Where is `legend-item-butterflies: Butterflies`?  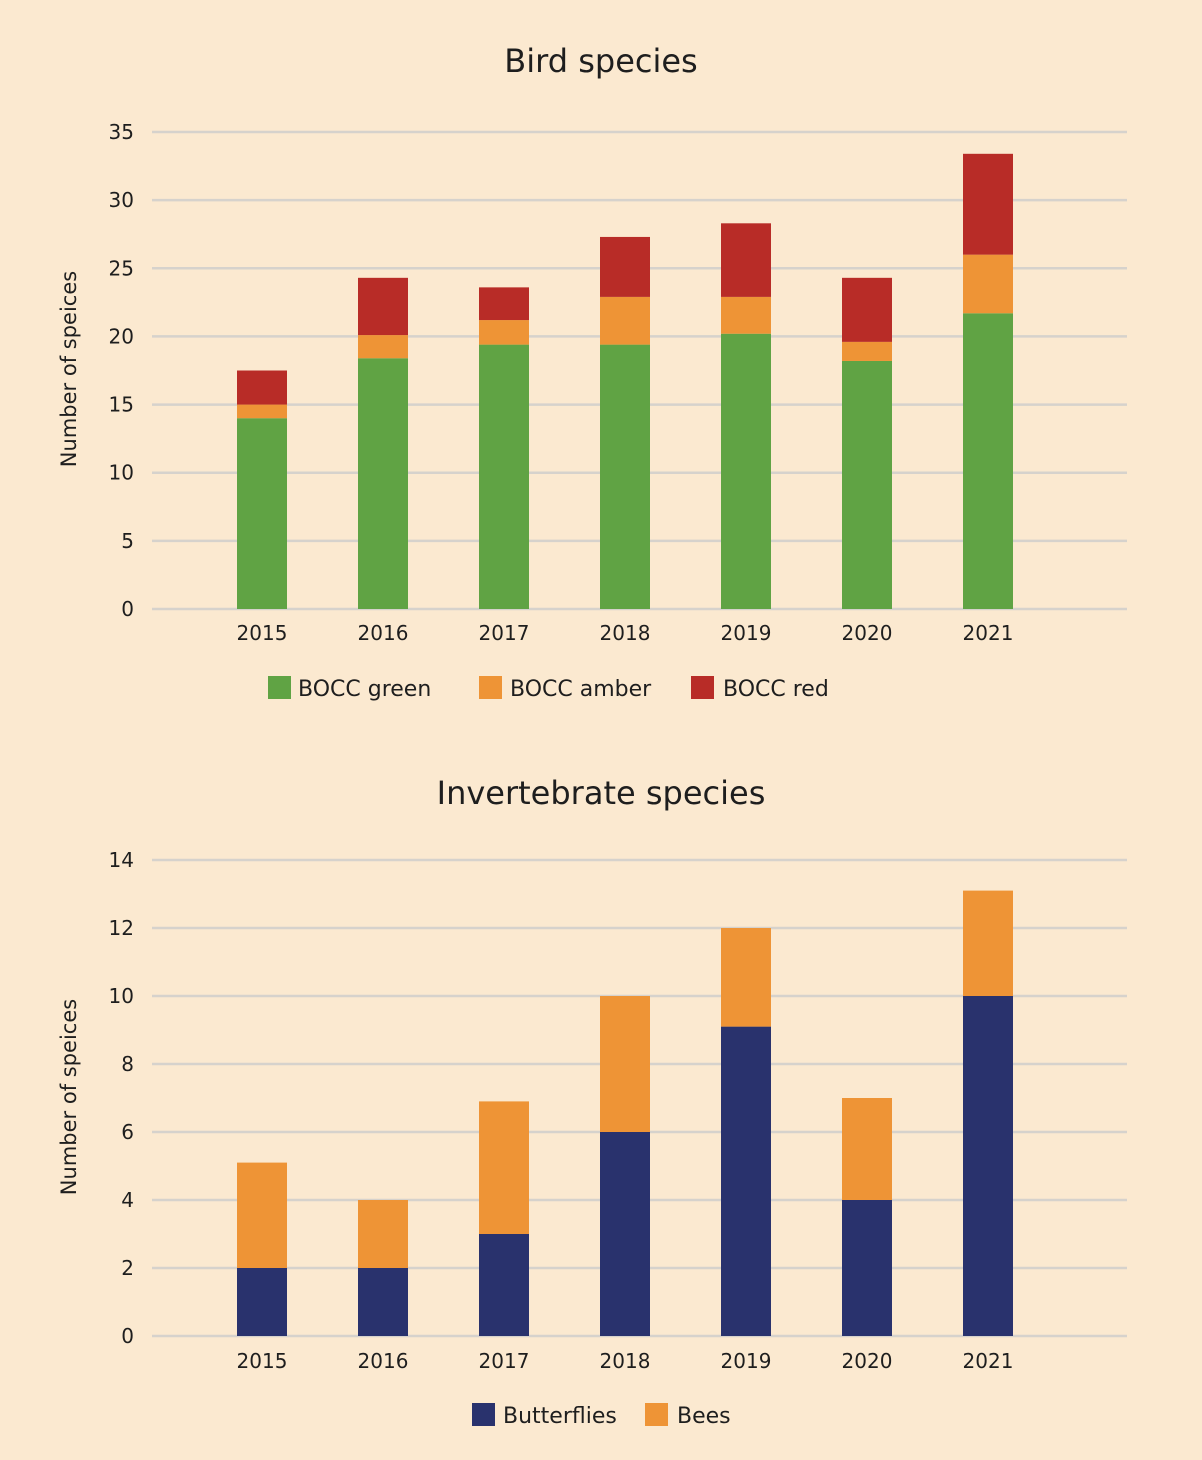
legend-item-butterflies: Butterflies is located at coordinates (544, 1416).